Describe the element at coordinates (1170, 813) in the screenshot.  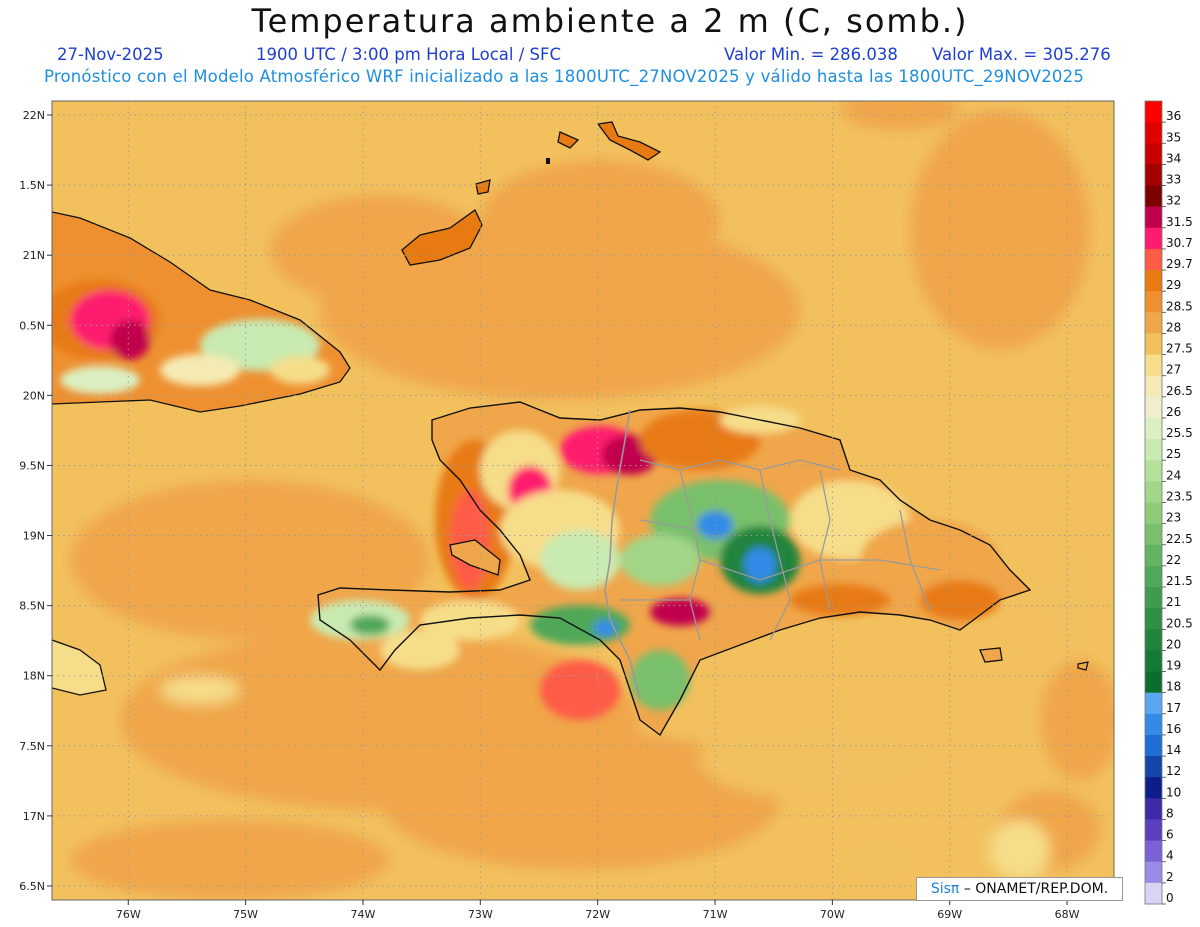
I see `colorbar-label: 8` at that location.